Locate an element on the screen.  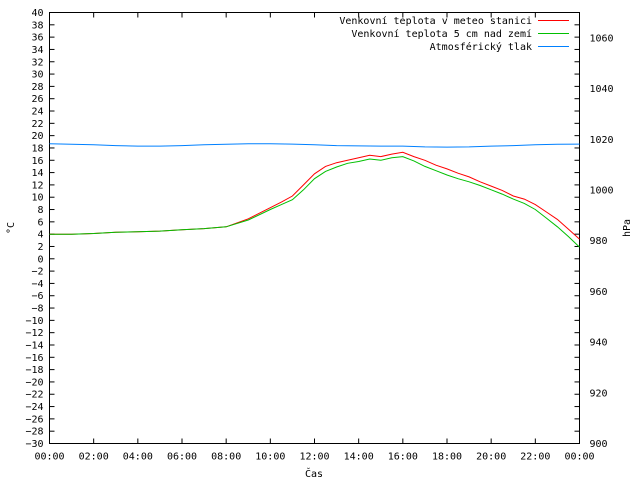
y2-tick-label: 900 is located at coordinates (599, 444).